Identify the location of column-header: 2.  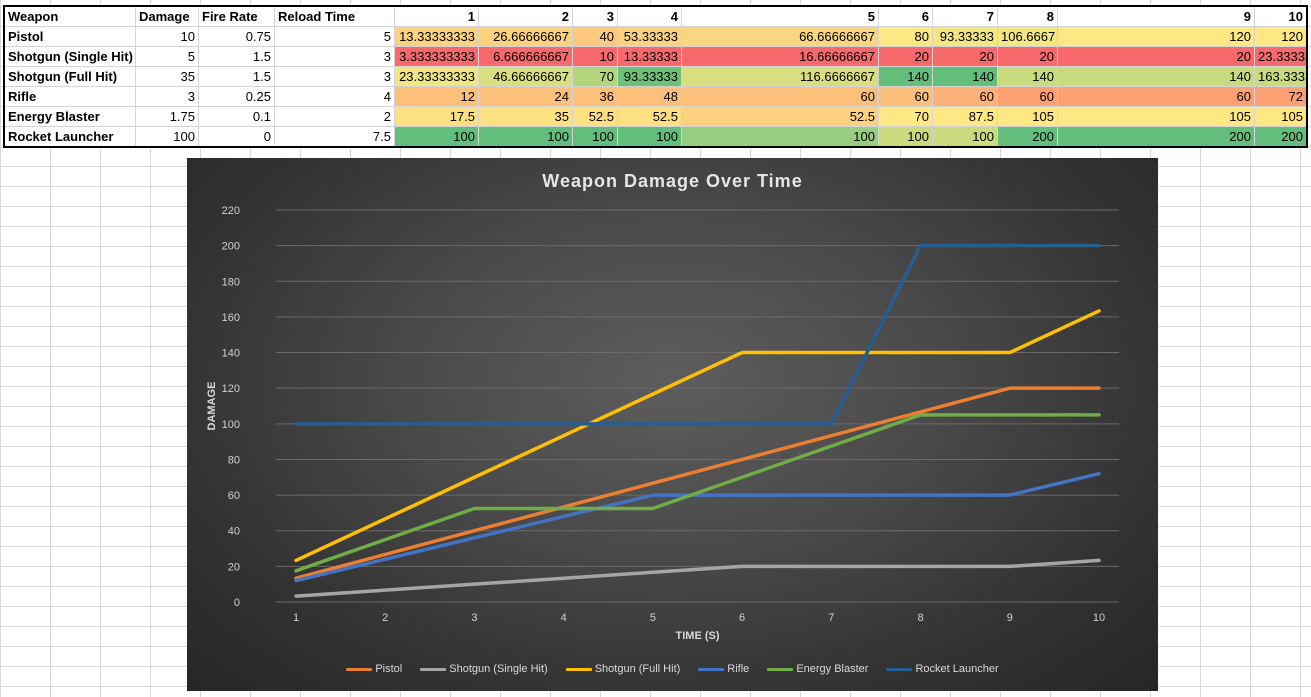
(525, 16).